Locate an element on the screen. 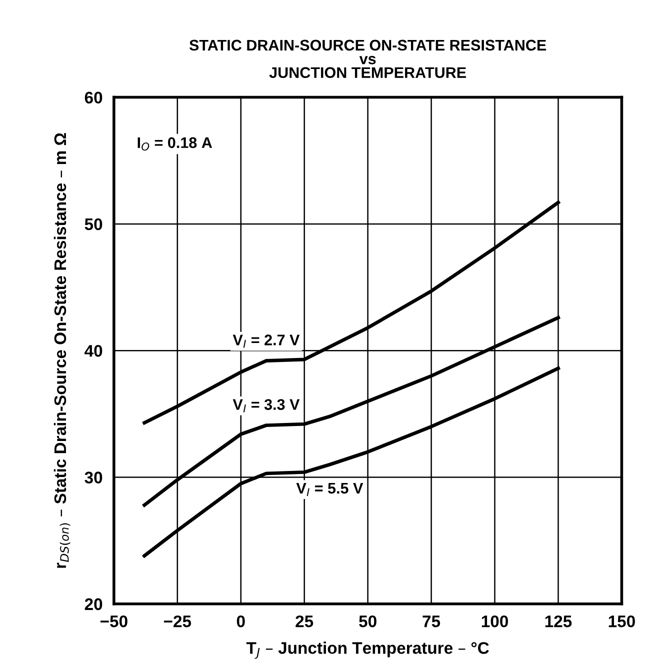 The width and height of the screenshot is (651, 671). x-tick-label: 75 is located at coordinates (431, 622).